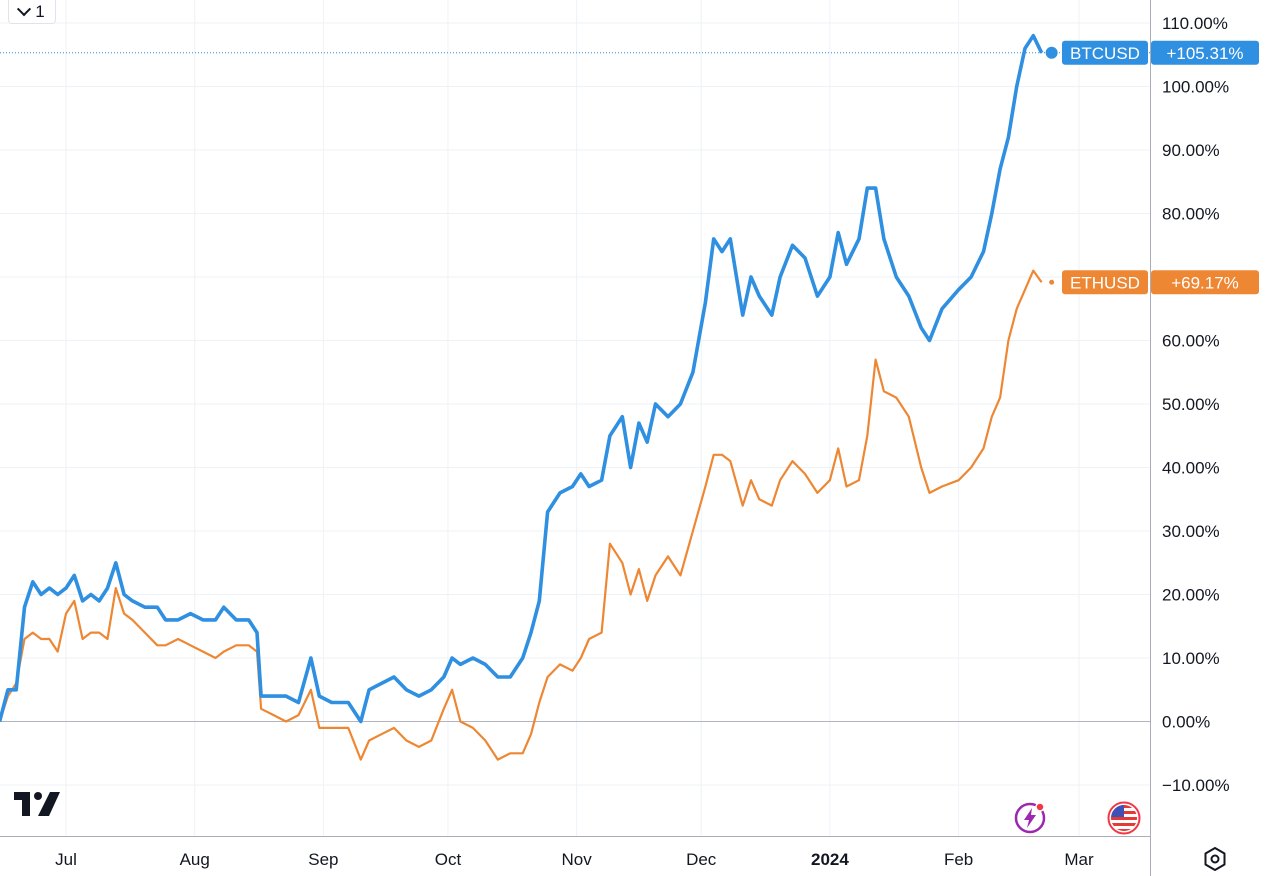  I want to click on time-tick-label: Dec, so click(701, 859).